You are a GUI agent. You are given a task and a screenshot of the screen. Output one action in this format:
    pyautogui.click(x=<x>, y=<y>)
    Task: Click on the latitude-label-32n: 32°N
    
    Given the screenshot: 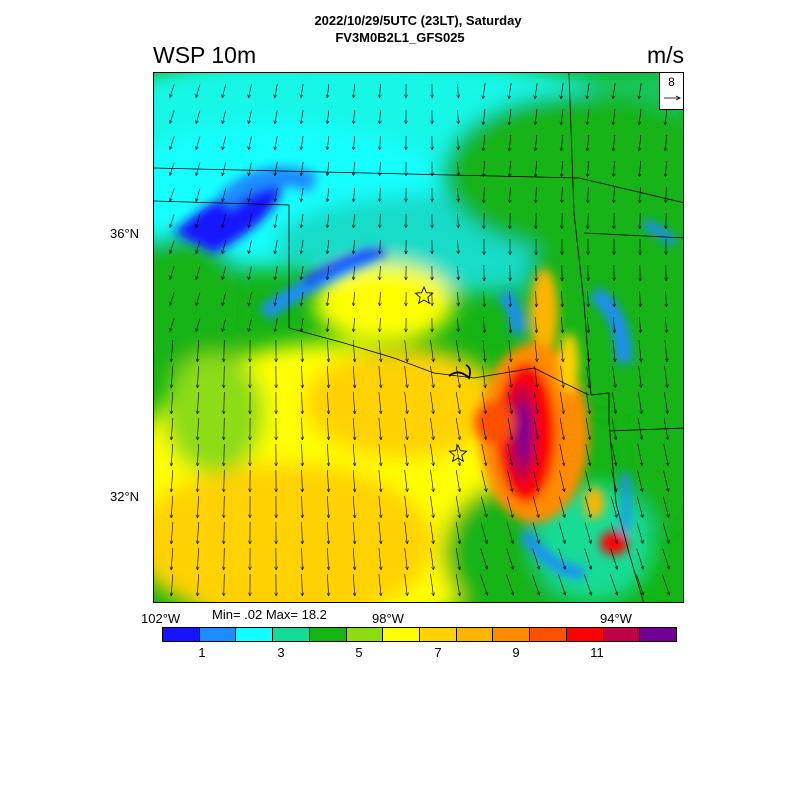 What is the action you would take?
    pyautogui.click(x=125, y=496)
    